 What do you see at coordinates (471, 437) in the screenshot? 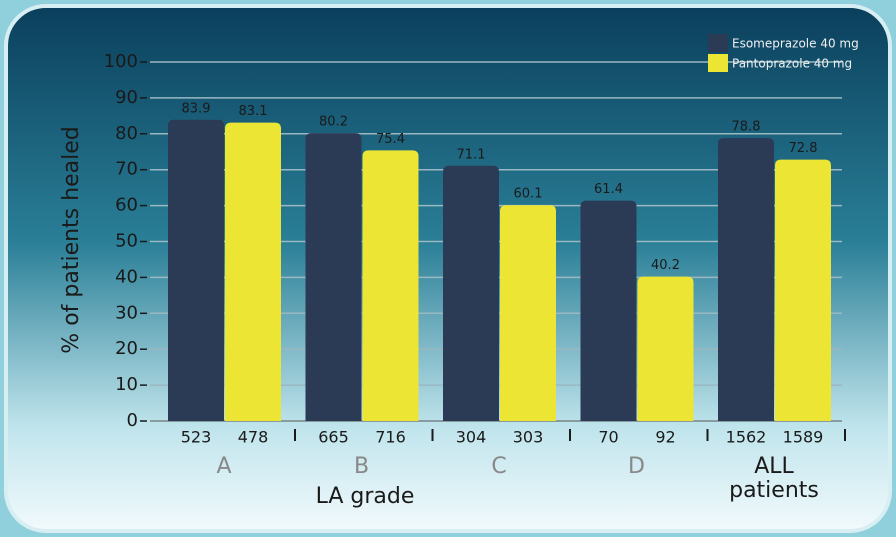
I see `n-label: 304` at bounding box center [471, 437].